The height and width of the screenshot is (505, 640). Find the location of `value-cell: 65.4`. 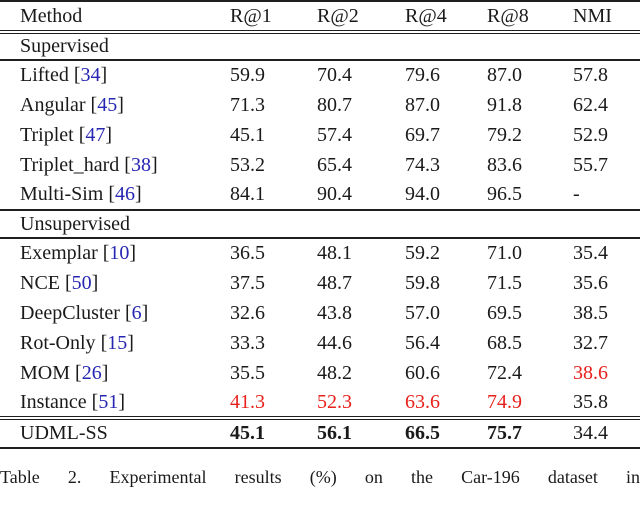

value-cell: 65.4 is located at coordinates (334, 164).